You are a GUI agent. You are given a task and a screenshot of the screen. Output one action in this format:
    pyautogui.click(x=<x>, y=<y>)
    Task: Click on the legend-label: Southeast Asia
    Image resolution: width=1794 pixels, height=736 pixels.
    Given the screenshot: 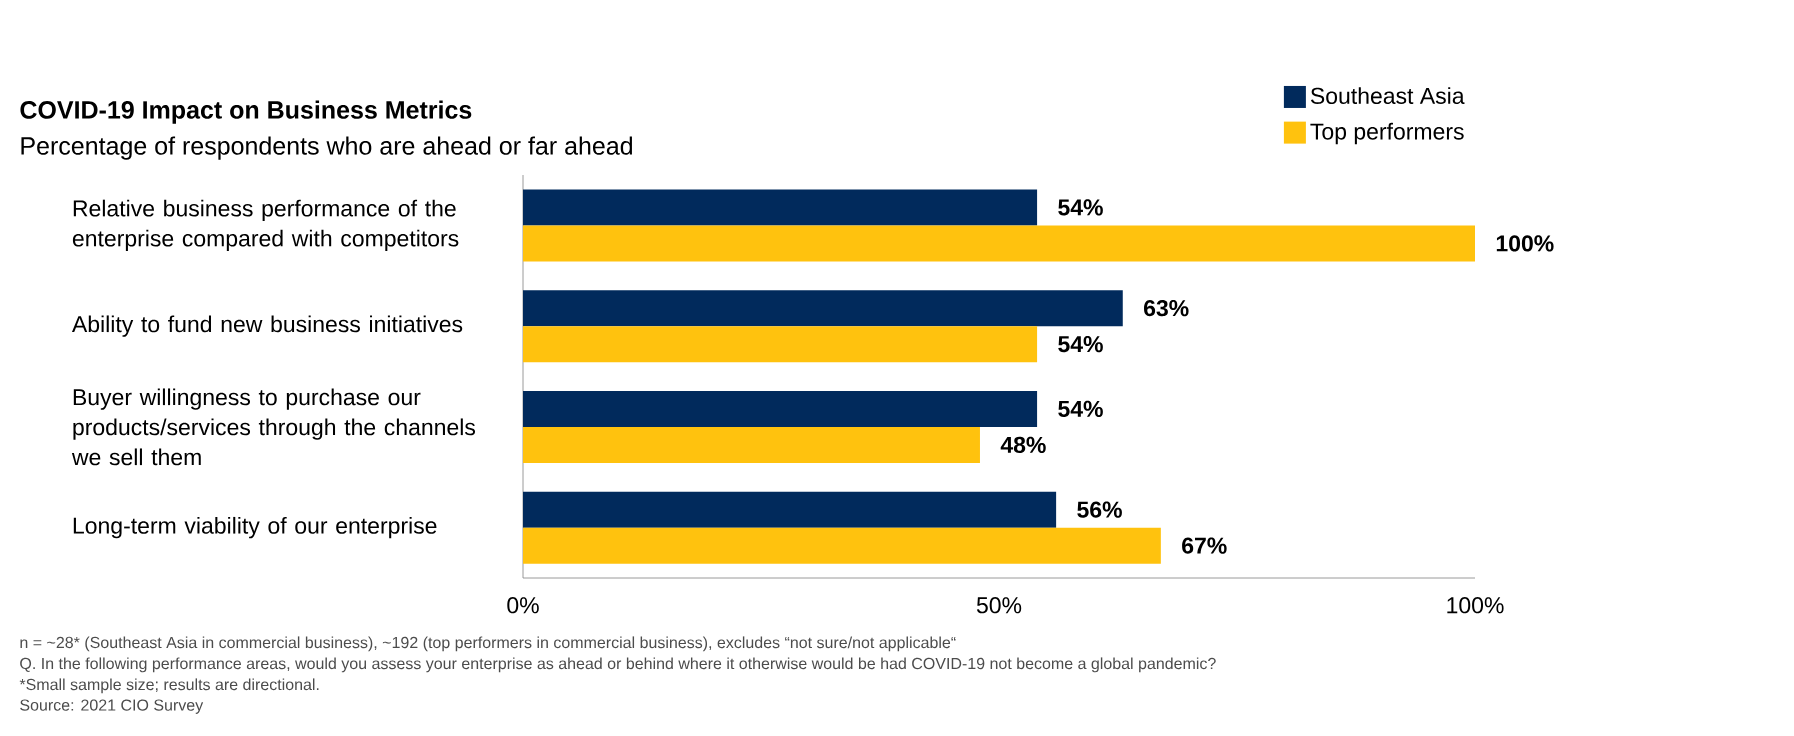 What is the action you would take?
    pyautogui.click(x=1387, y=96)
    